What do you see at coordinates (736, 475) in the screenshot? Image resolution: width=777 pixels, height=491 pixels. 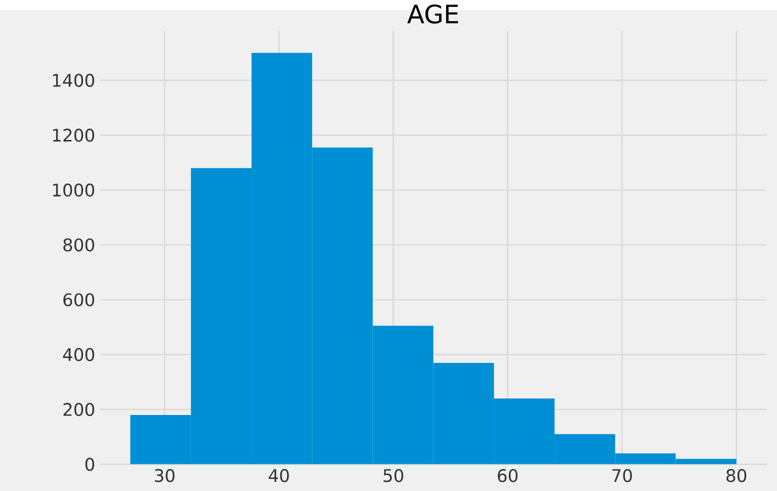 I see `x-tick-label: 80` at bounding box center [736, 475].